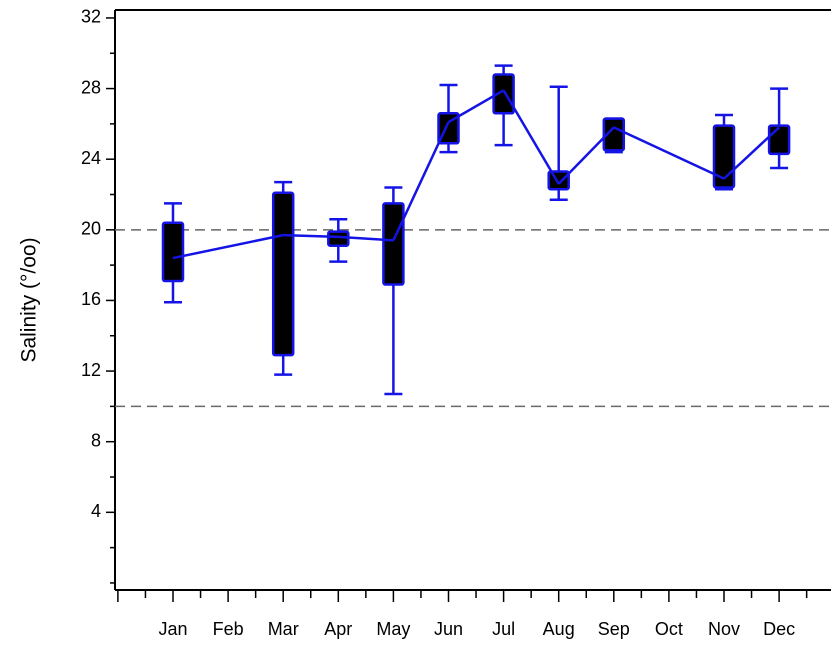  Describe the element at coordinates (96, 511) in the screenshot. I see `y-tick-label: 4` at that location.